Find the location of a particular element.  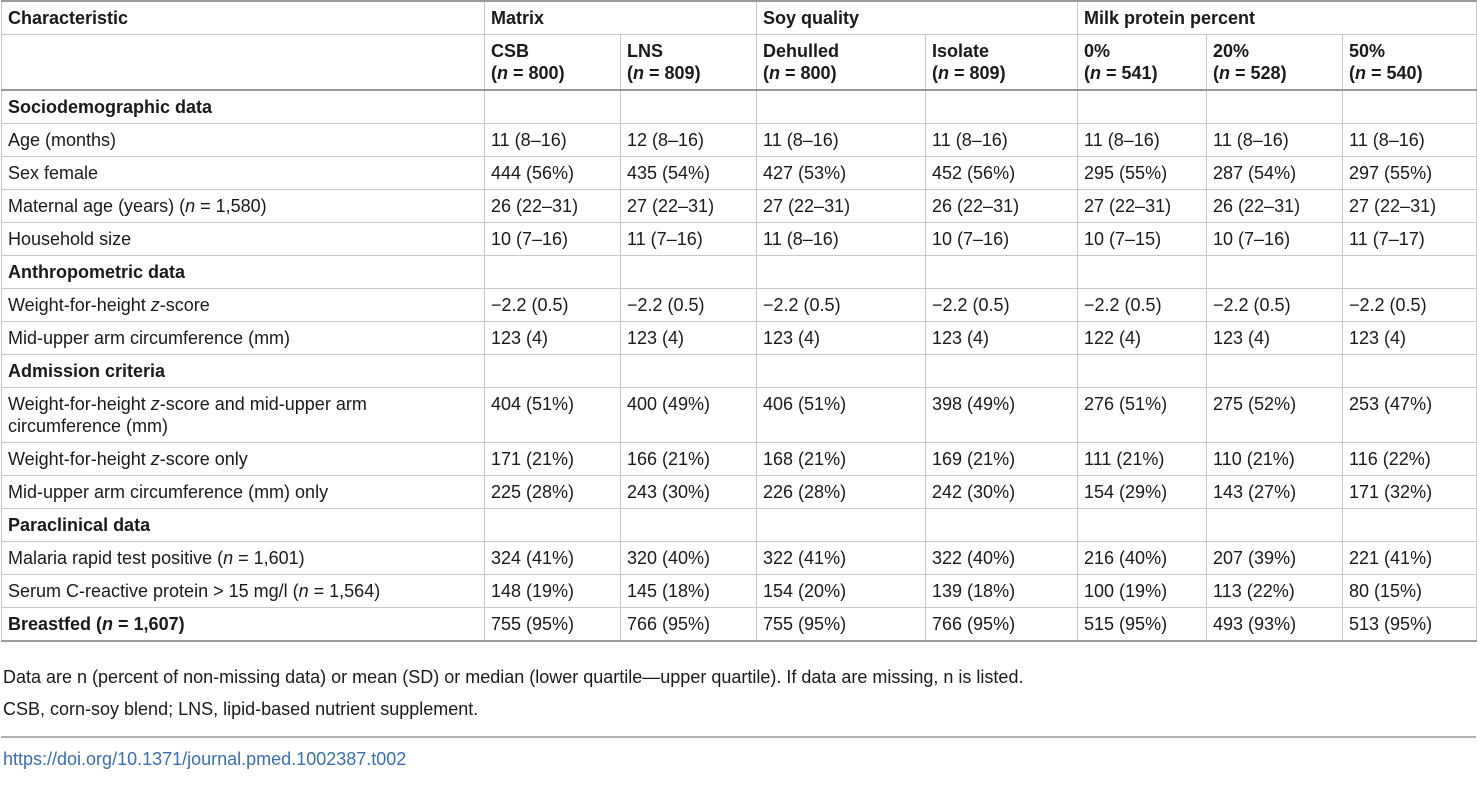

table-cell: 242 (30%) is located at coordinates (1002, 492).